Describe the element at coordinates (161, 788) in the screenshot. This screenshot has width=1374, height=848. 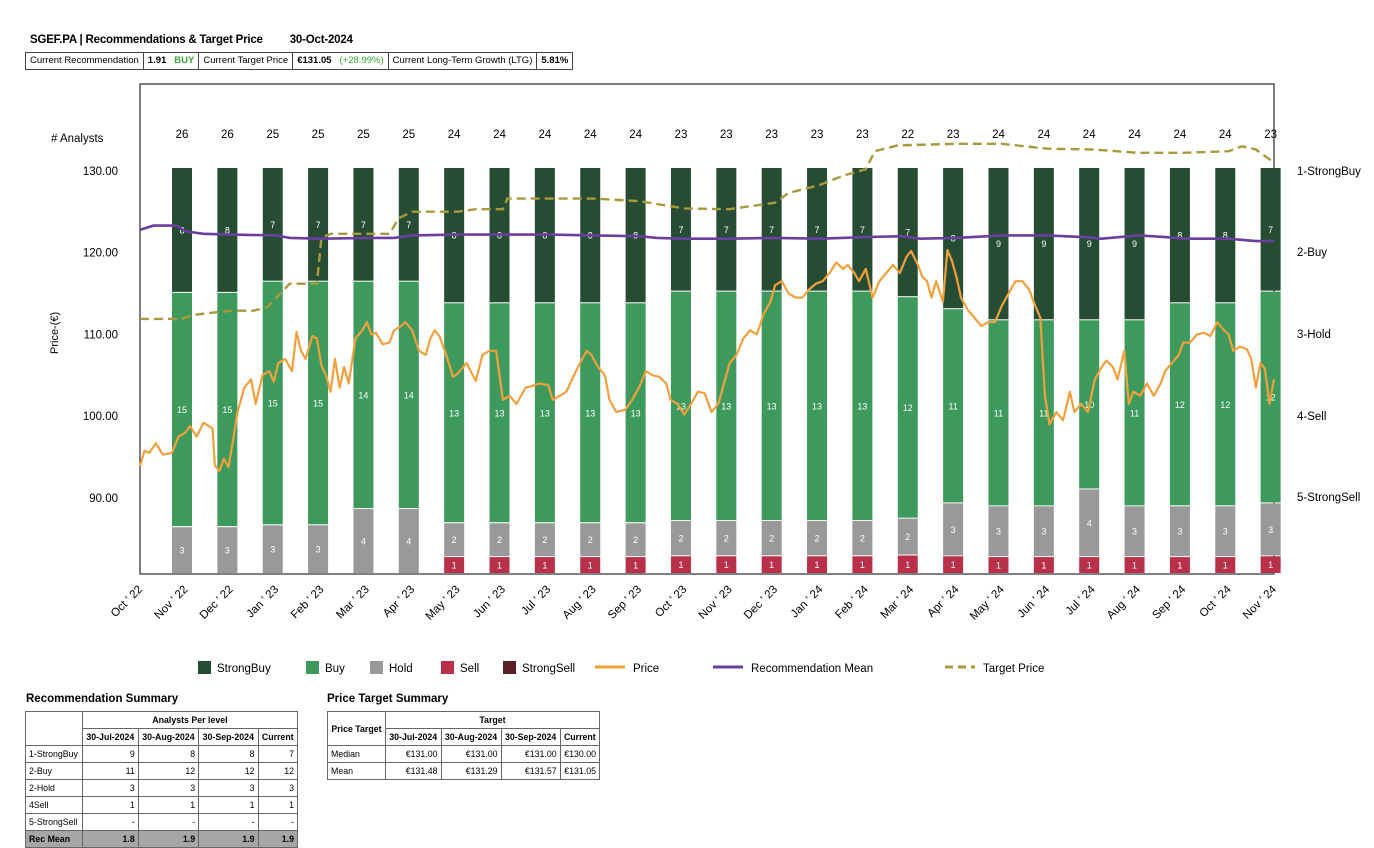
I see `rec-row: 2-Hold 3 3 3 3` at that location.